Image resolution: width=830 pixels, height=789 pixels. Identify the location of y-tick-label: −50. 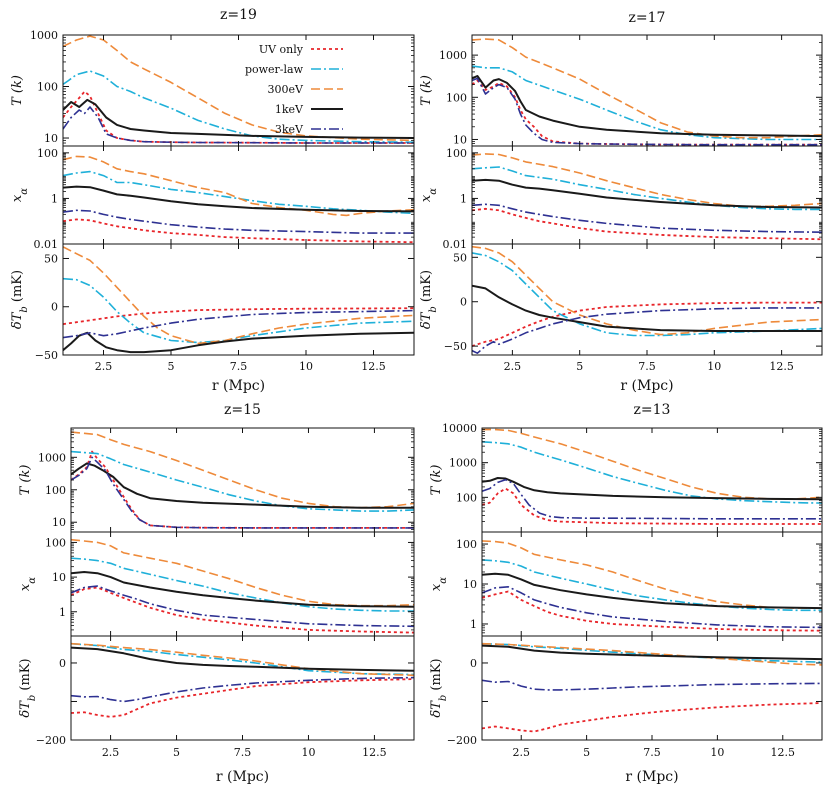
(455, 346).